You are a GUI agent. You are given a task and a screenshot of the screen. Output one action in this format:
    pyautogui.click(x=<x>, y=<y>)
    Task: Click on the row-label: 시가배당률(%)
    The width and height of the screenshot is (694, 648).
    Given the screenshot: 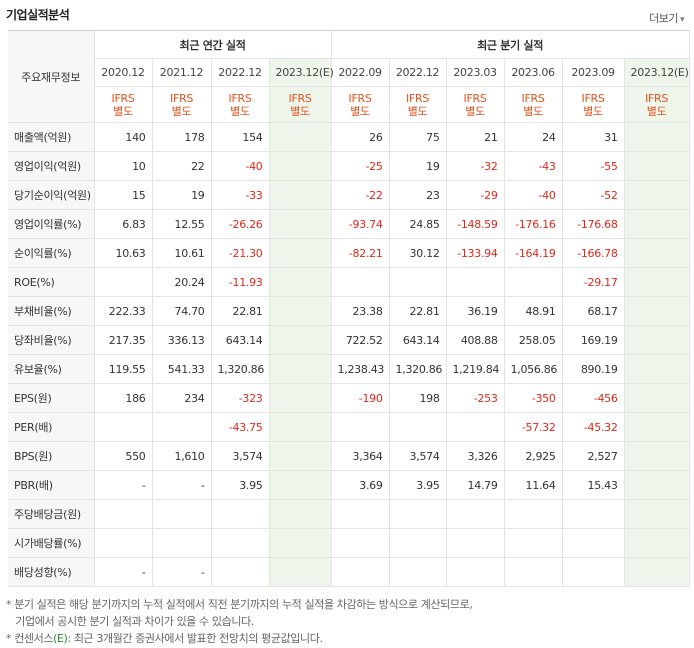 What is the action you would take?
    pyautogui.click(x=51, y=543)
    